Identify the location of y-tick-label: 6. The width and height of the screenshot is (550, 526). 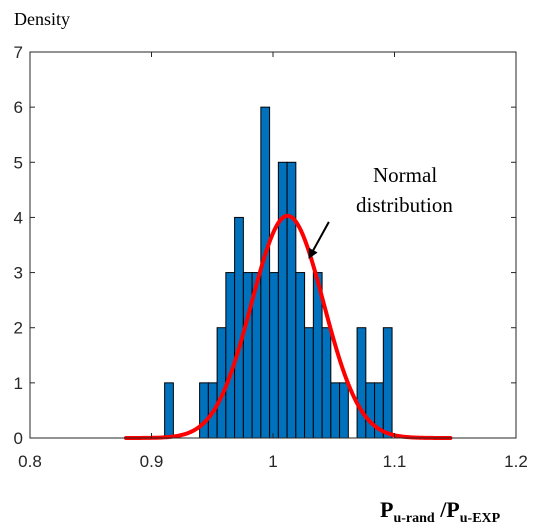
(18, 107).